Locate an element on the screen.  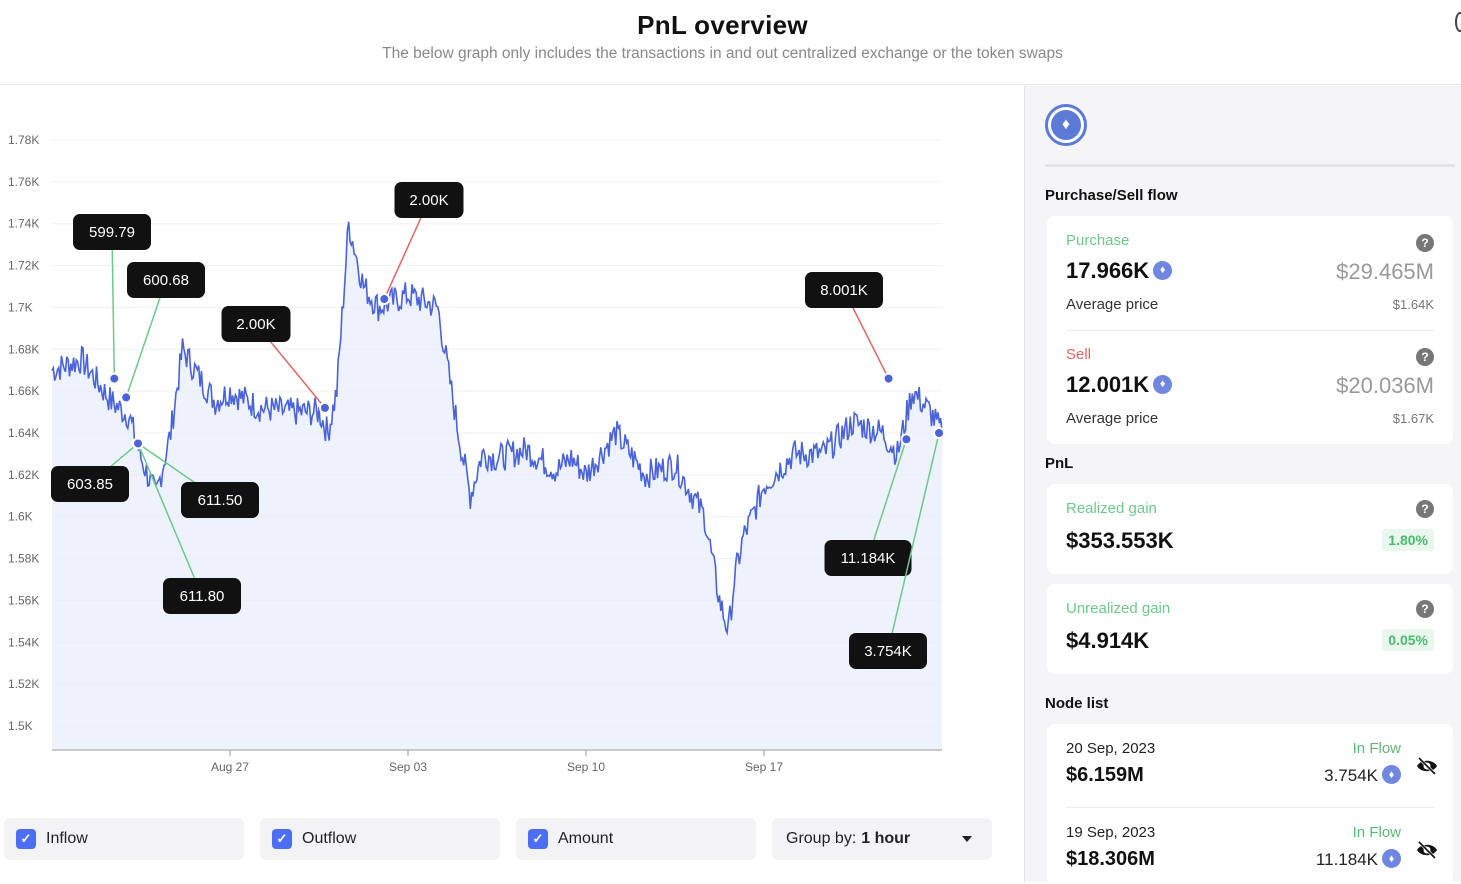
group-by-select: Group by: 1 hour is located at coordinates (882, 839).